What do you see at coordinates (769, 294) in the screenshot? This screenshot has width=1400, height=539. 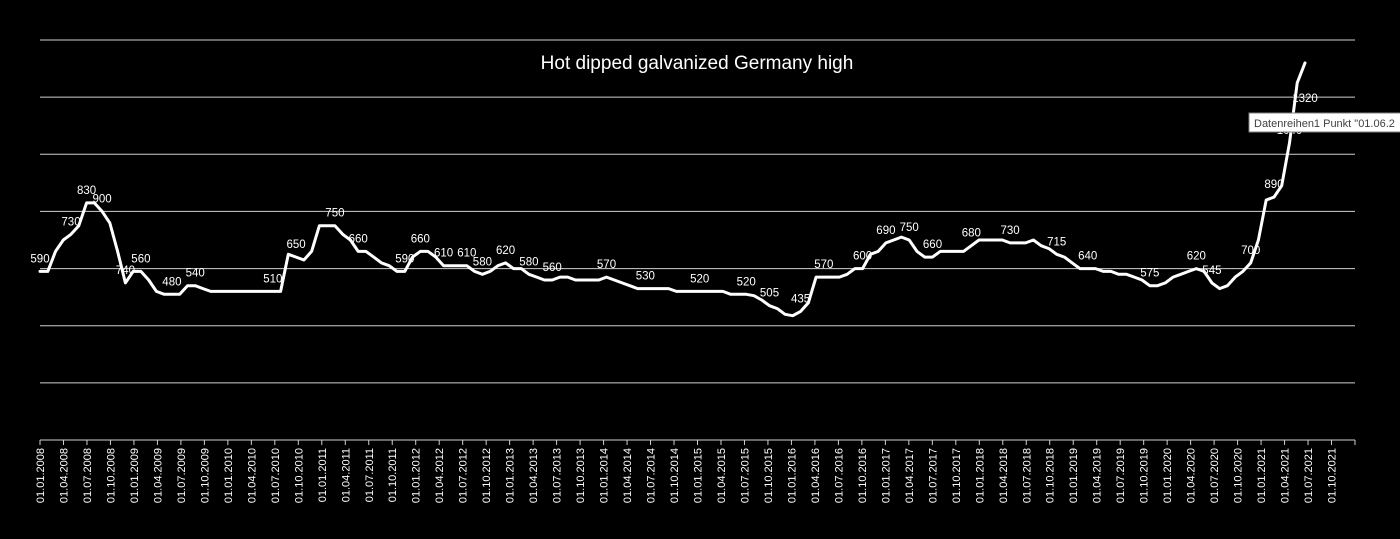 I see `data-label: 505` at bounding box center [769, 294].